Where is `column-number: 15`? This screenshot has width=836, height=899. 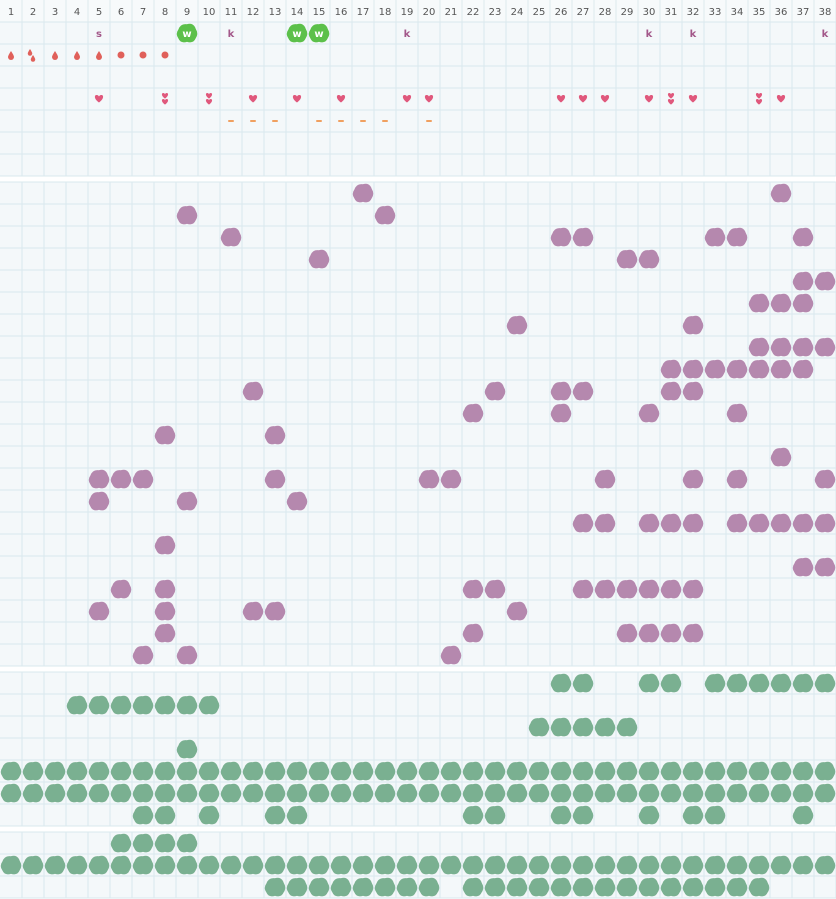
column-number: 15 is located at coordinates (319, 12).